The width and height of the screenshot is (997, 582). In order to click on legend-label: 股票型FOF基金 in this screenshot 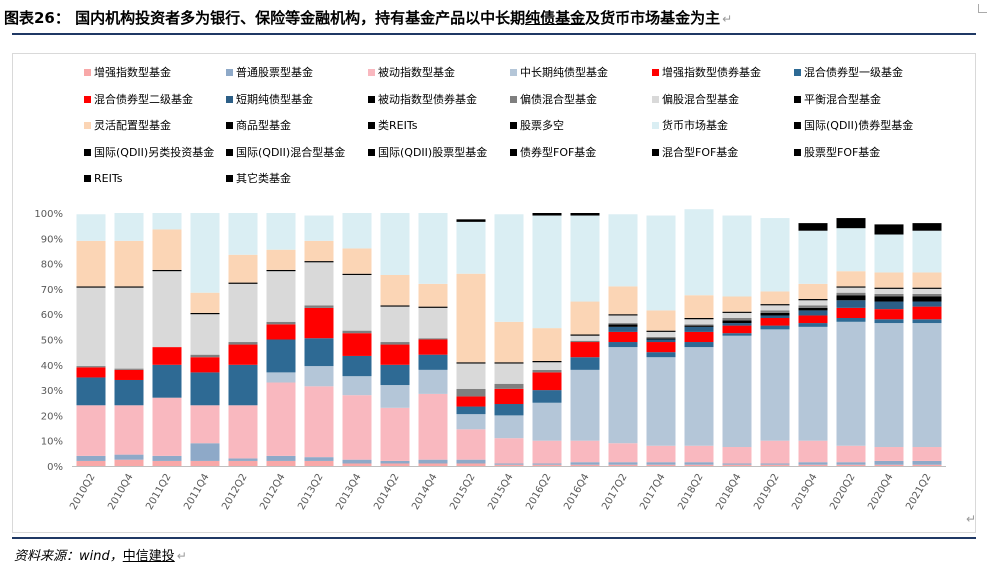, I will do `click(842, 152)`.